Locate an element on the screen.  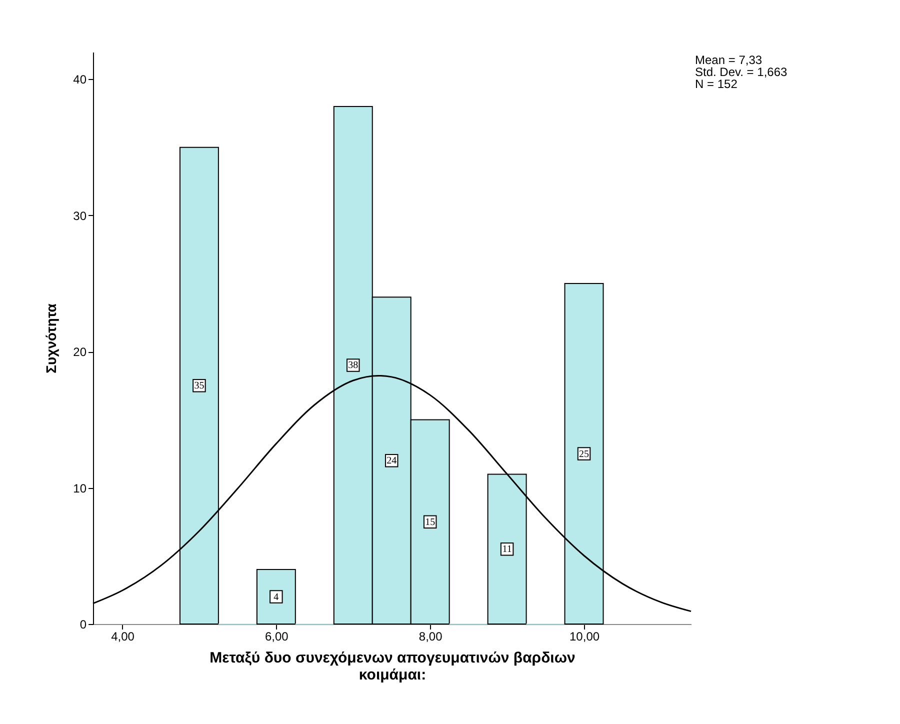
x-tick-label: 4,00 is located at coordinates (123, 637).